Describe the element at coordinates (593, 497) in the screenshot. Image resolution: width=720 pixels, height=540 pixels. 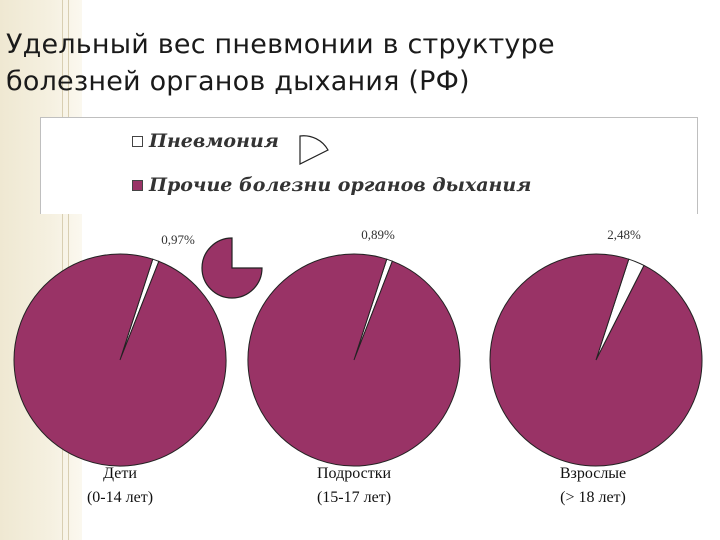
I see `group-age: (> 18 лет)` at that location.